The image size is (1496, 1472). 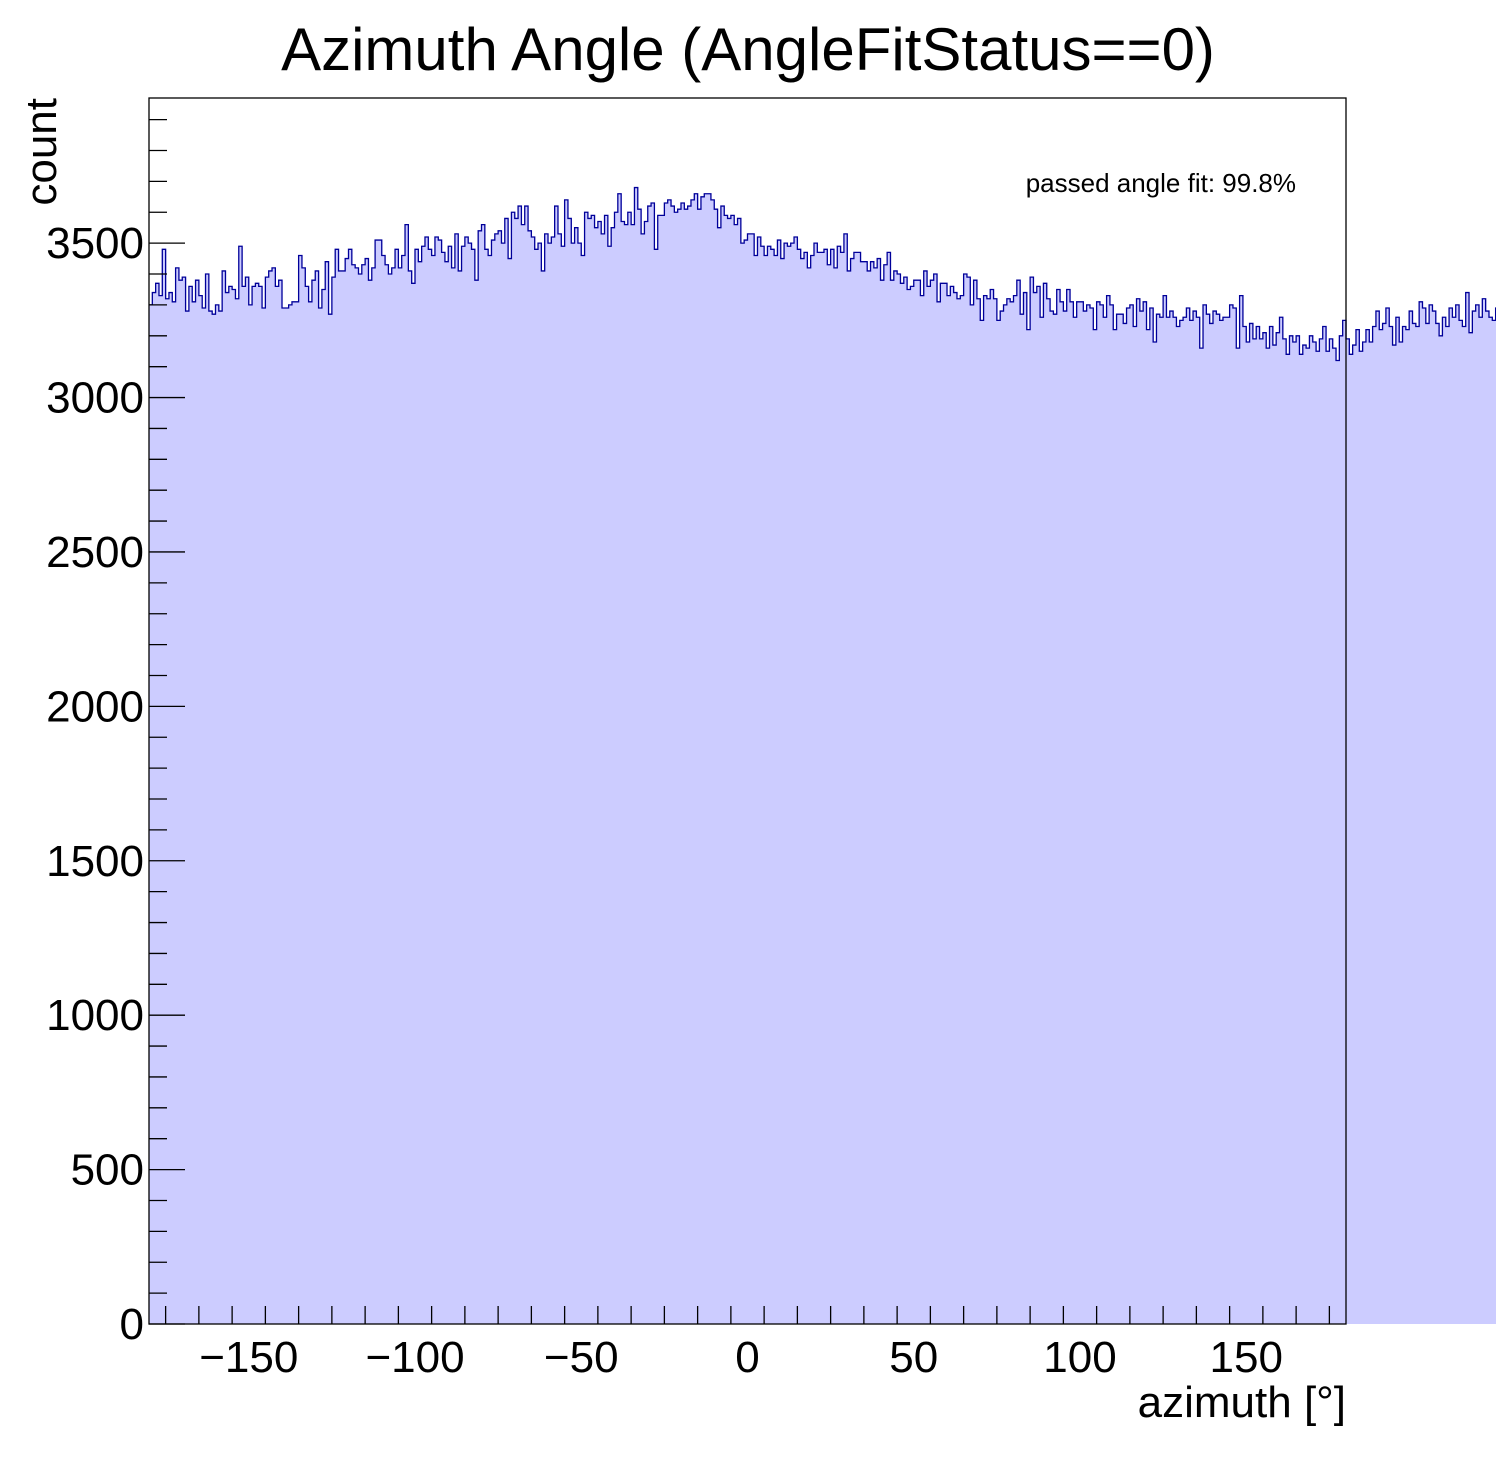 I want to click on x-axis-label: azimuth [°], so click(x=1242, y=1402).